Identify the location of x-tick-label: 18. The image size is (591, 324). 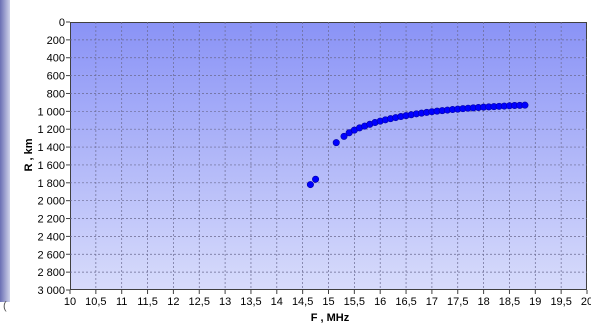
(483, 302).